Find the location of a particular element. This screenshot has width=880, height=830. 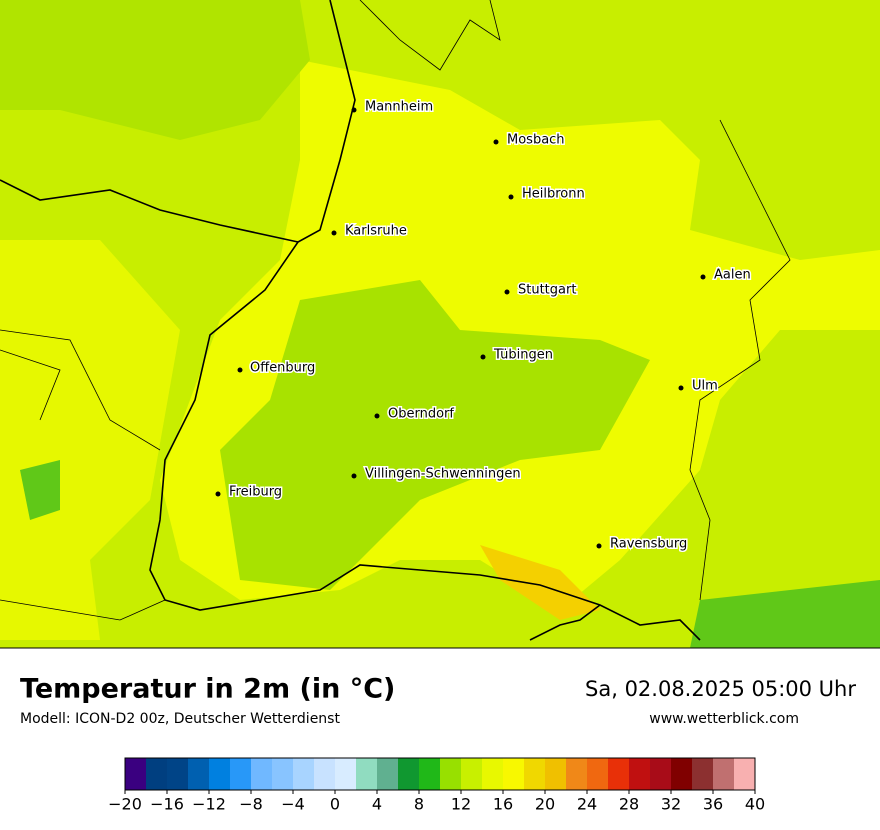

city-label: Tübingen is located at coordinates (523, 355).